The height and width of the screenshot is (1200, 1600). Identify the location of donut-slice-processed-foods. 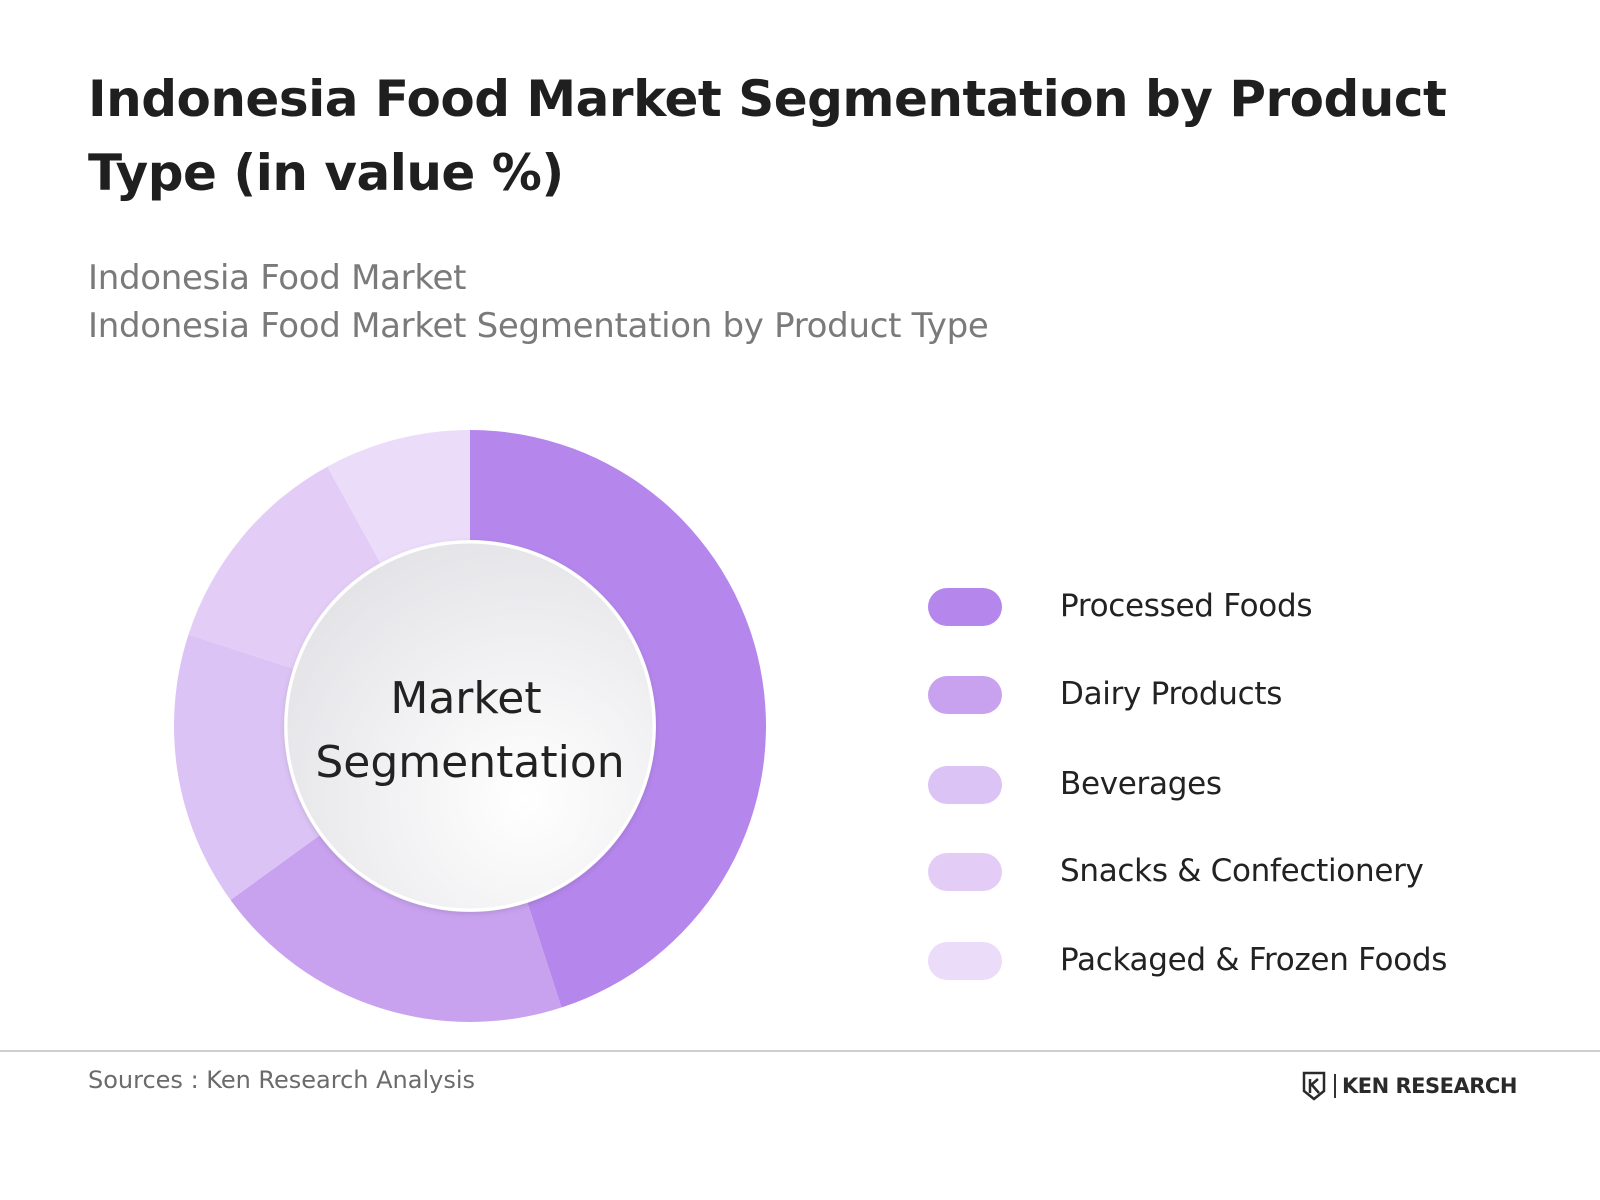
(618, 719).